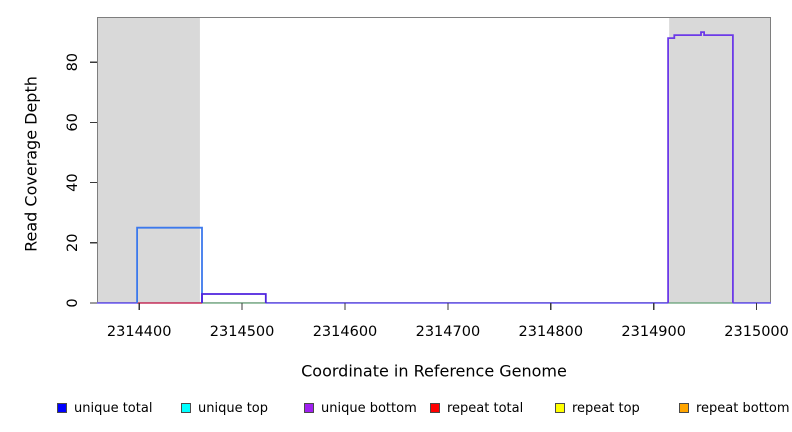 The height and width of the screenshot is (432, 792). I want to click on legend-item-repeat-bottom: repeat bottom, so click(734, 408).